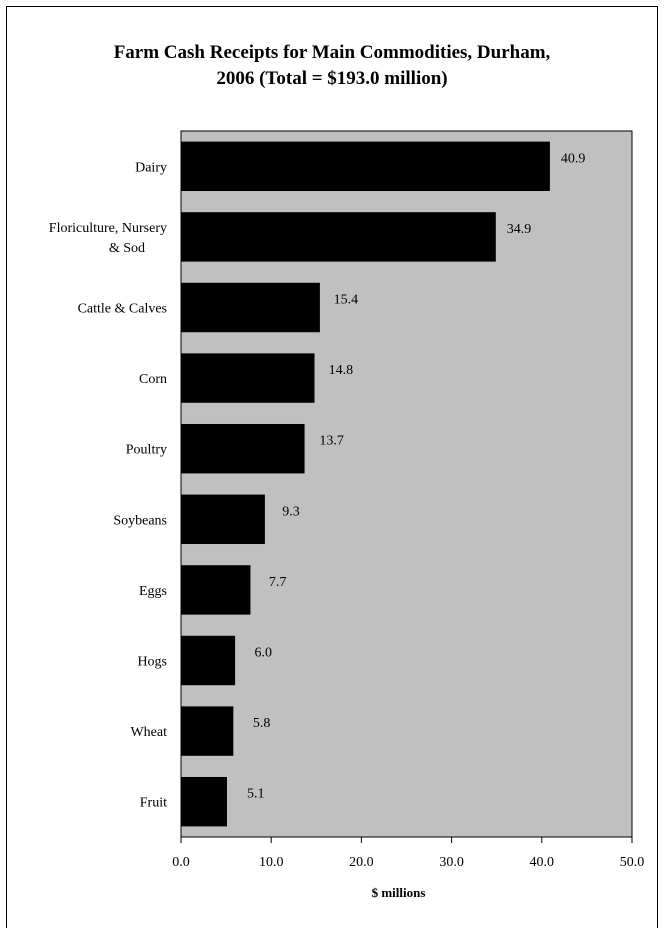 The width and height of the screenshot is (664, 928). Describe the element at coordinates (262, 723) in the screenshot. I see `value-label-9: 5.8` at that location.